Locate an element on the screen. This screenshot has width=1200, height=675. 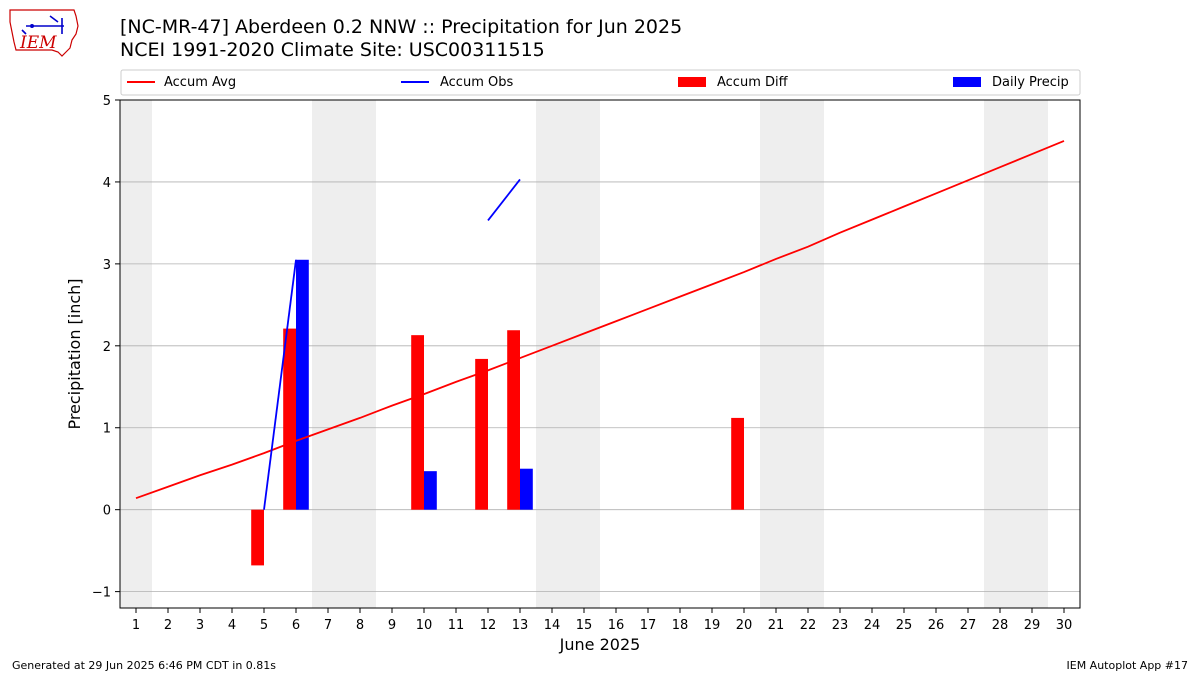
app-credit: IEM Autoplot App #17 is located at coordinates (1127, 665).